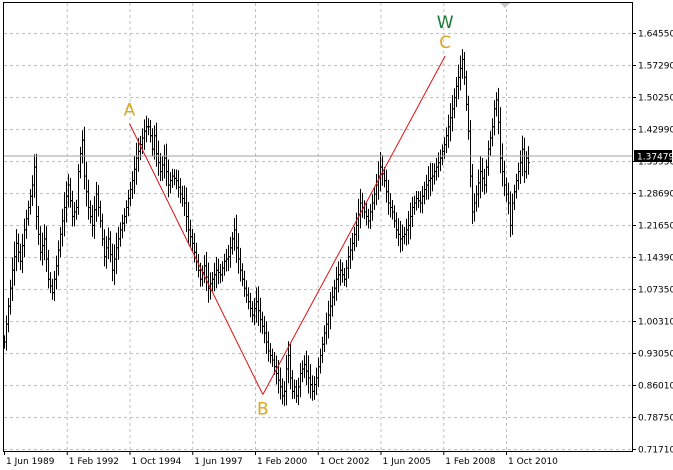 The width and height of the screenshot is (673, 470). Describe the element at coordinates (345, 462) in the screenshot. I see `x-tick-label: 1 Oct 2002` at that location.